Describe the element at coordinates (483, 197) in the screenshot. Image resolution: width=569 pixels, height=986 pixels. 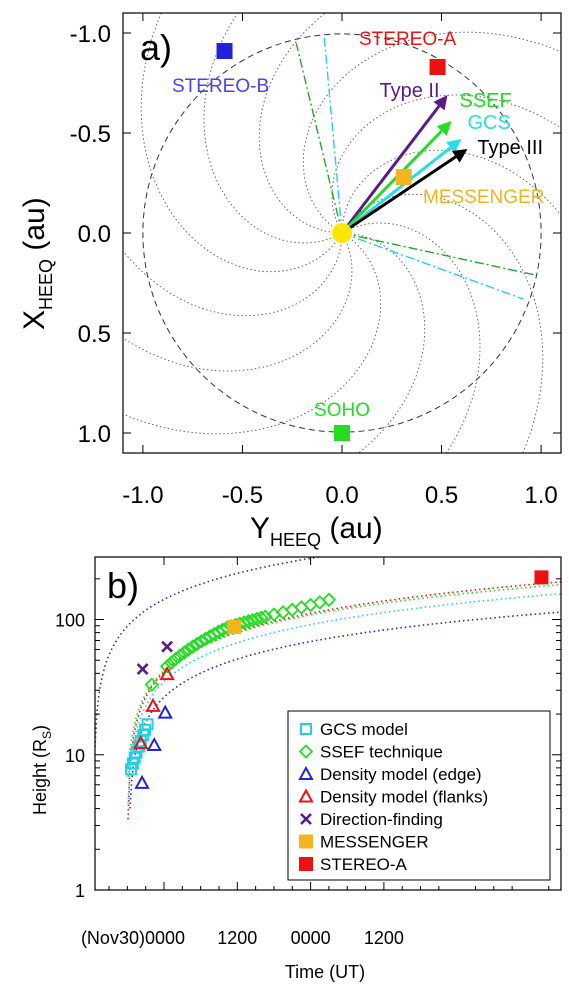
I see `spacecraft-label: MESSENGER` at that location.